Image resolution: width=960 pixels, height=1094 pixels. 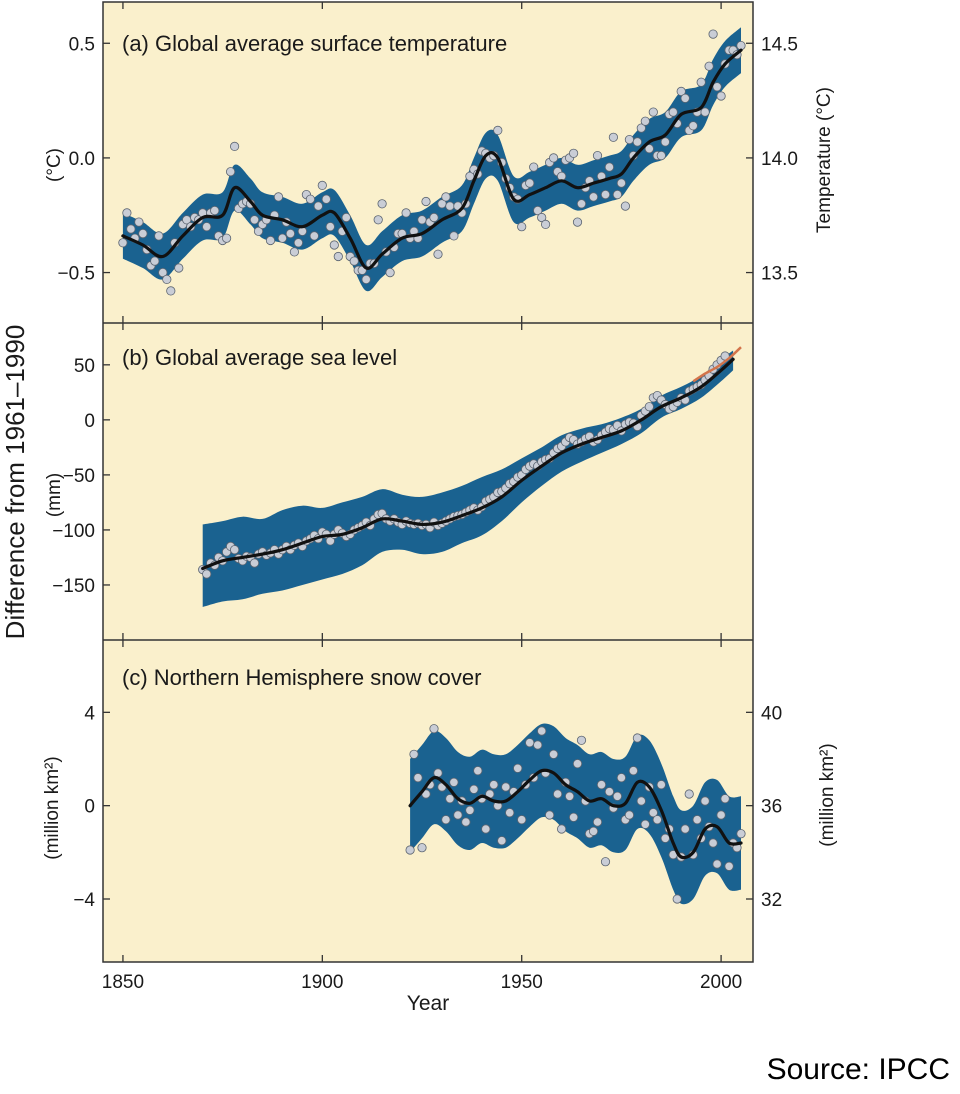 I want to click on source-credit: Source: IPCC, so click(x=858, y=1069).